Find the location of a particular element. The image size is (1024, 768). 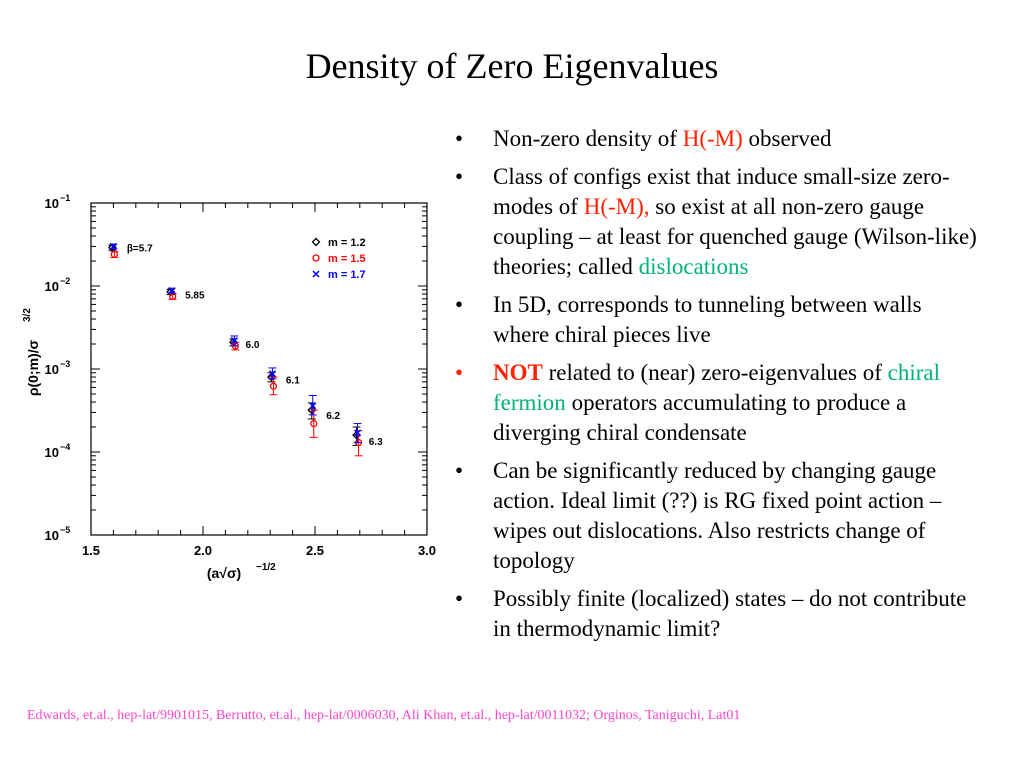

beta-annotation: 5.85 is located at coordinates (195, 295).